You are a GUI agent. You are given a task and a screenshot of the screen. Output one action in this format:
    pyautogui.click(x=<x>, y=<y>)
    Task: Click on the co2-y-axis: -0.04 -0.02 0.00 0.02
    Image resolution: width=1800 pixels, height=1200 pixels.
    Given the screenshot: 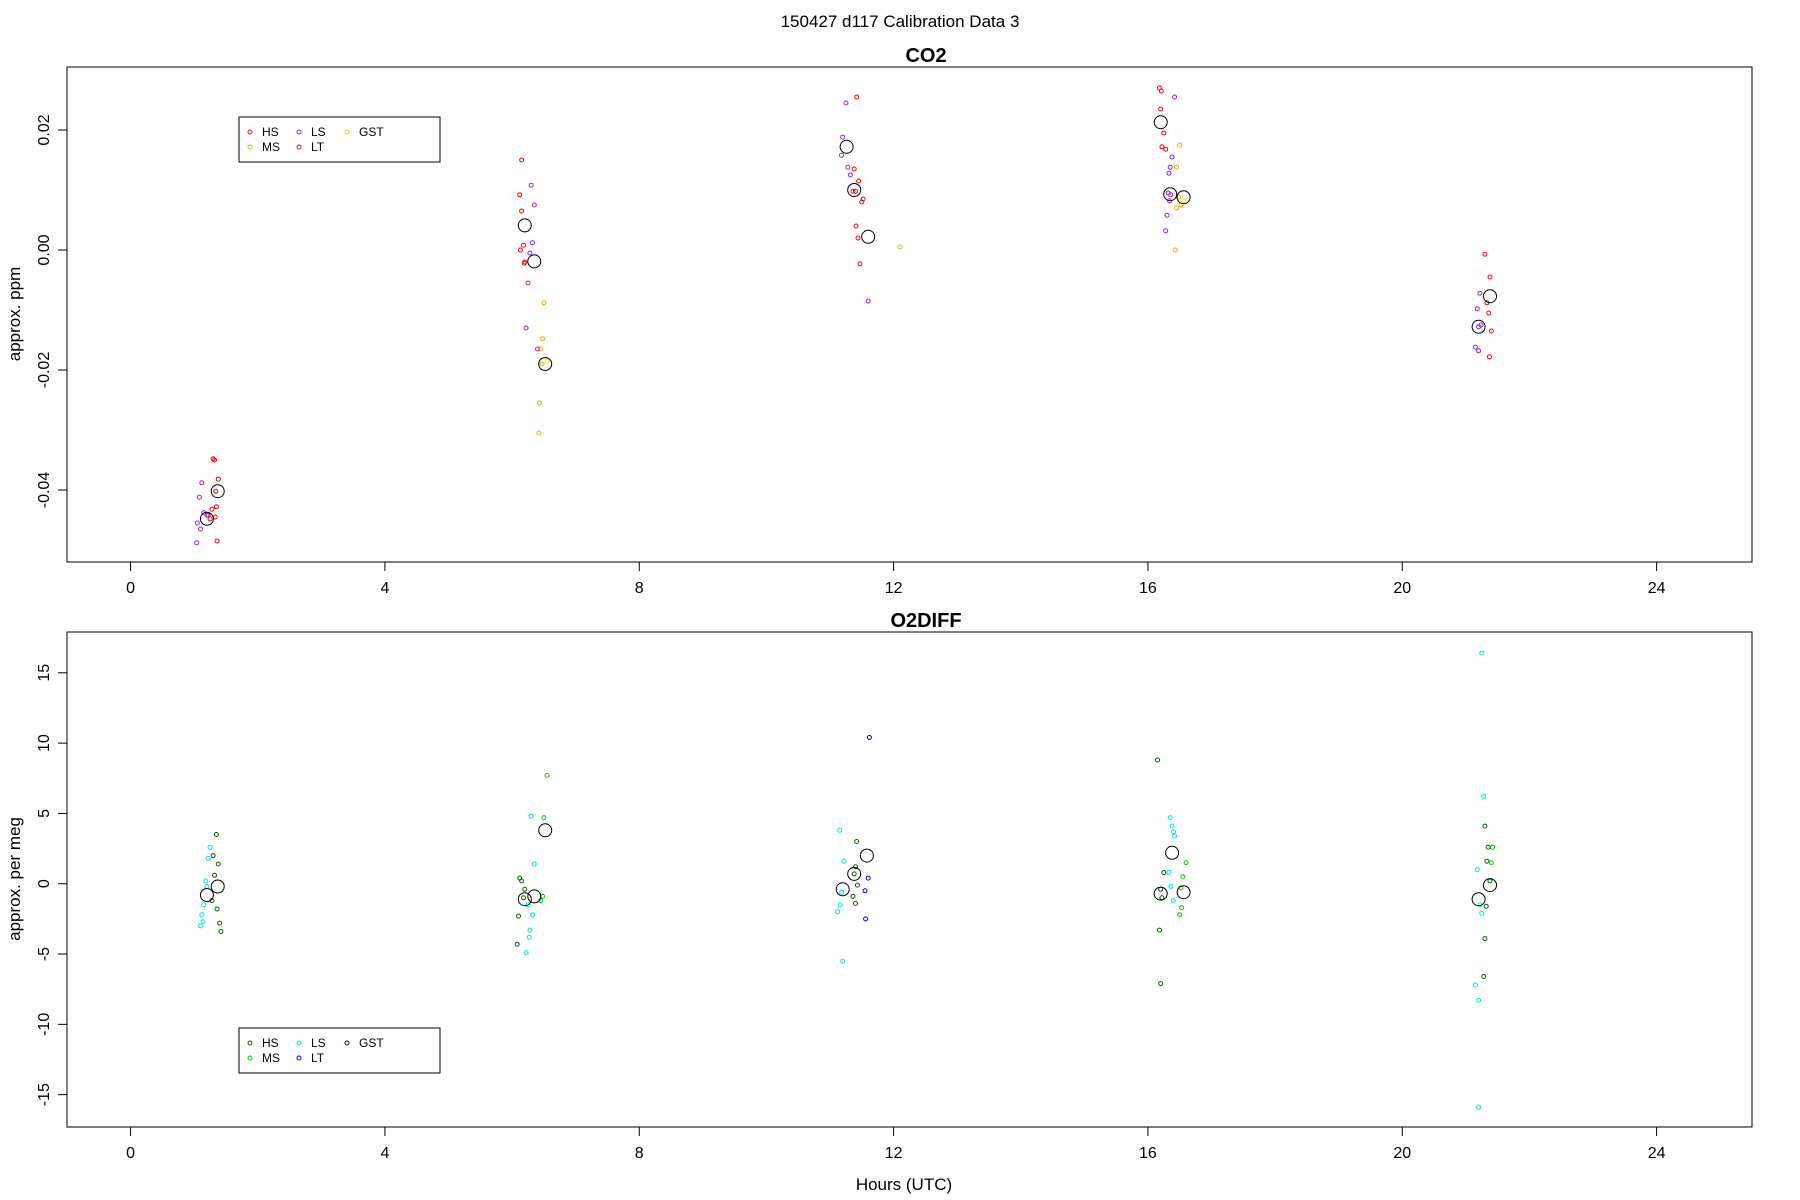 What is the action you would take?
    pyautogui.click(x=52, y=311)
    